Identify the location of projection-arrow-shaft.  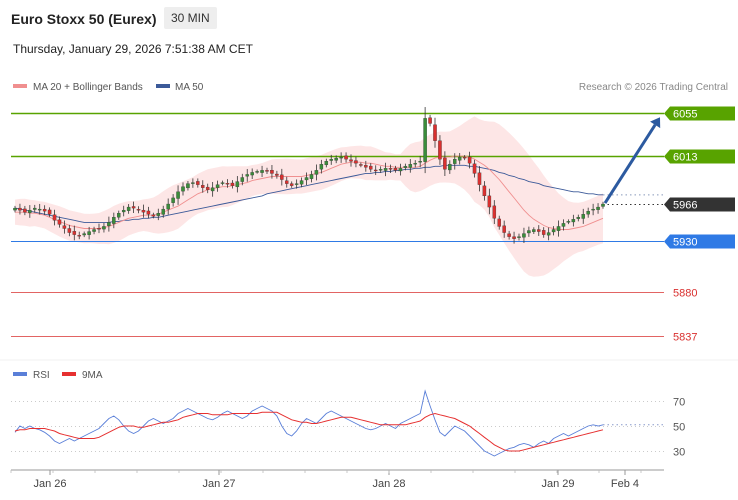
(630, 164).